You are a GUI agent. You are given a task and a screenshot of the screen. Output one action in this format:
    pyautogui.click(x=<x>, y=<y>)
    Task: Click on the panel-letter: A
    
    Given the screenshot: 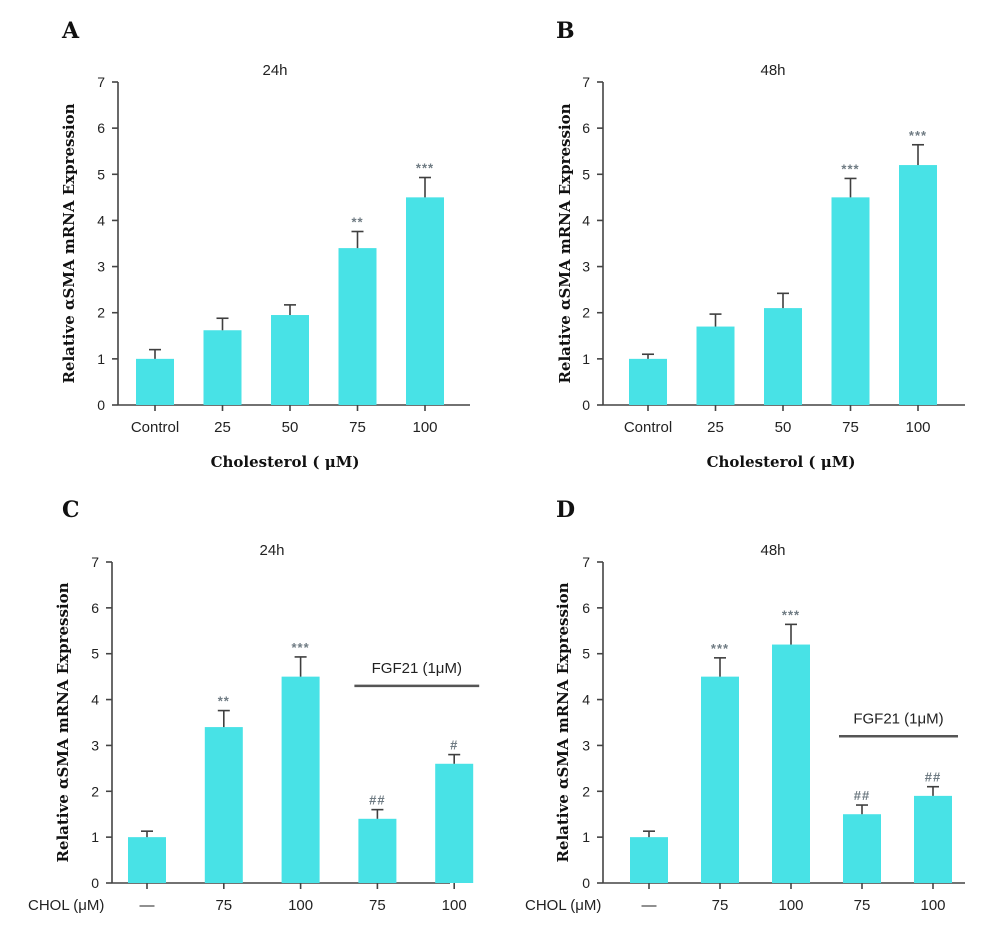 What is the action you would take?
    pyautogui.click(x=70, y=31)
    